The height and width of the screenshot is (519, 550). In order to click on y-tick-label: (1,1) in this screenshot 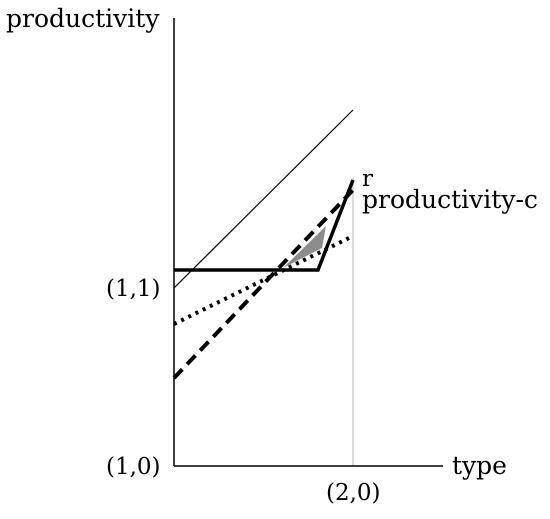, I will do `click(133, 289)`.